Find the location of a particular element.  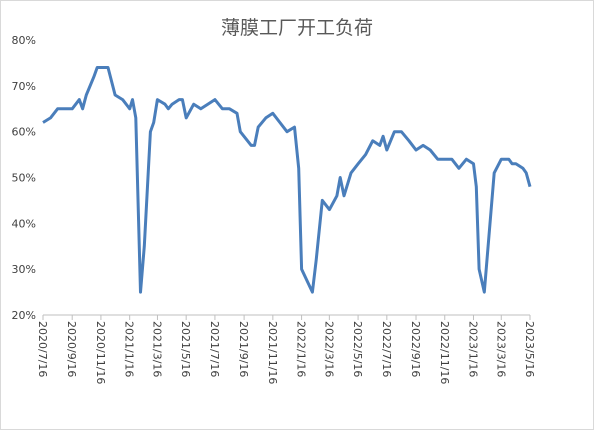

y-tick-label: 60% is located at coordinates (24, 132).